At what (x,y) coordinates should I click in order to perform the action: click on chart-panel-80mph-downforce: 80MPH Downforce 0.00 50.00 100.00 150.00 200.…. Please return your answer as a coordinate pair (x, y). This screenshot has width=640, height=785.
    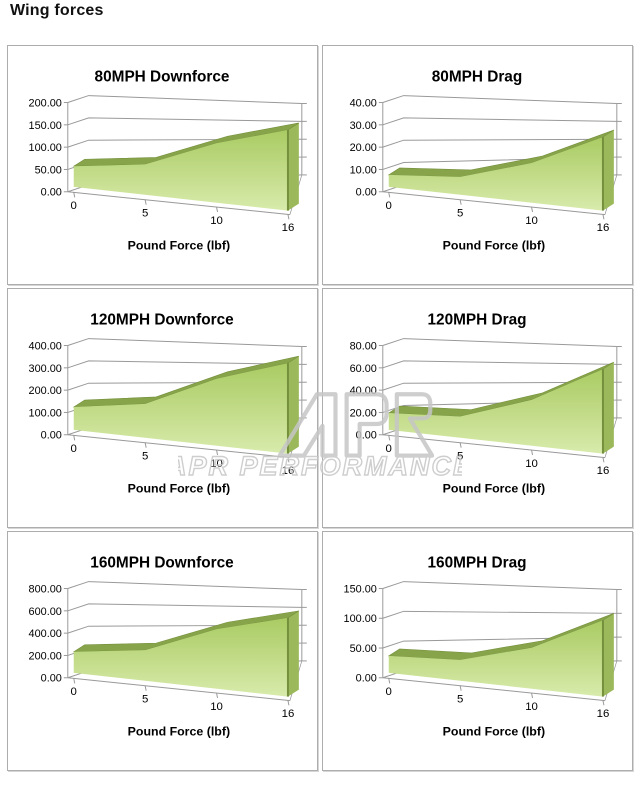
    Looking at the image, I should click on (162, 165).